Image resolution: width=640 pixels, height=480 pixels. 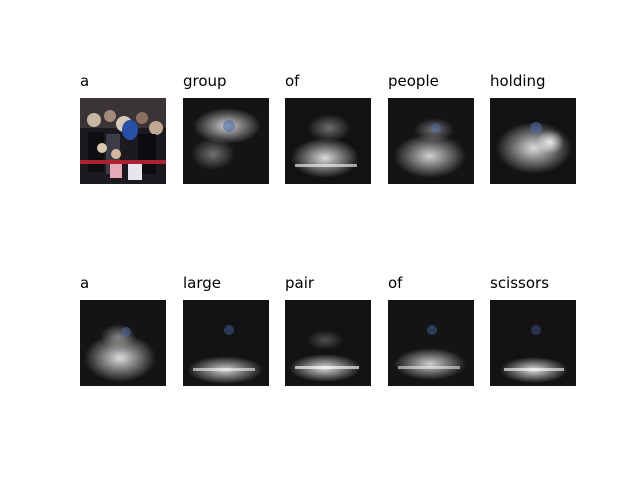 I want to click on caption-word: large, so click(x=202, y=283).